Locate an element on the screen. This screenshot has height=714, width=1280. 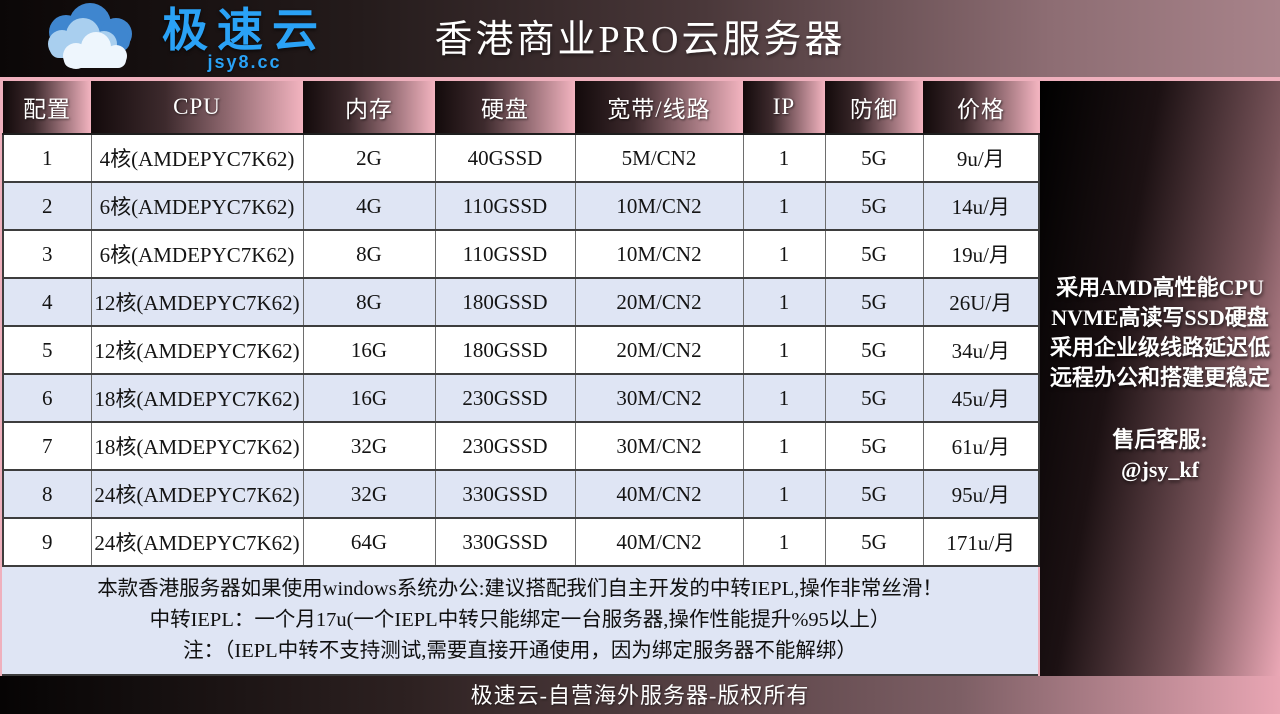
table-row: 1 4核(AMDEPYC7K62) 2G 40GSSD 5M/CN2 1 5G 9u/月 is located at coordinates (521, 158).